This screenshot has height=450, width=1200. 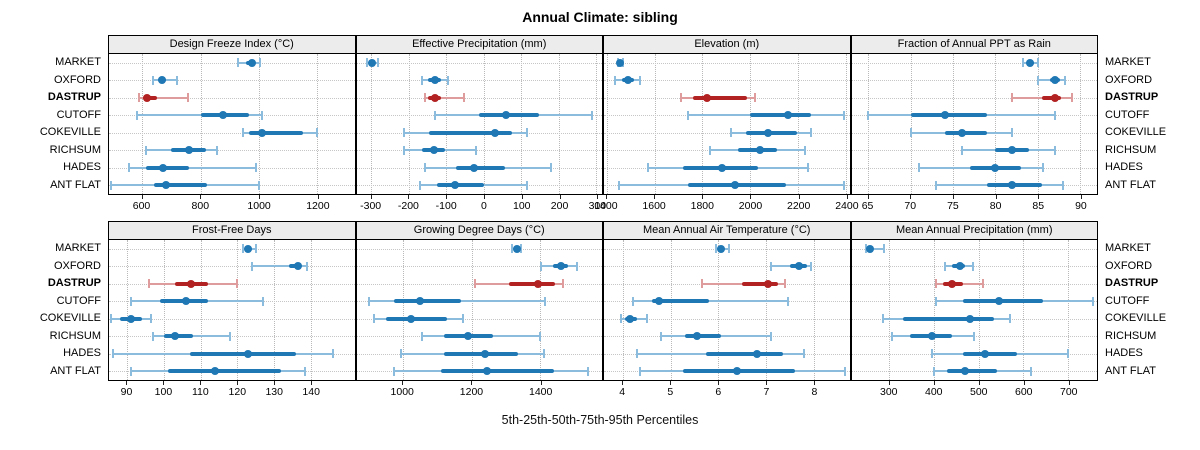 What do you see at coordinates (75, 149) in the screenshot?
I see `row-label-richsum: RICHSUM` at bounding box center [75, 149].